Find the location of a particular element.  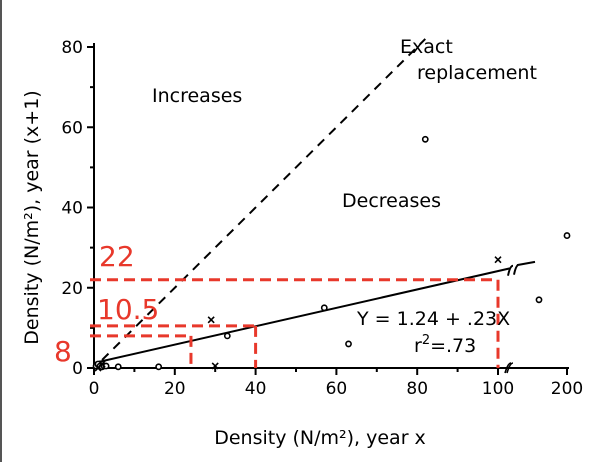

x-tick-label: 200 is located at coordinates (567, 389).